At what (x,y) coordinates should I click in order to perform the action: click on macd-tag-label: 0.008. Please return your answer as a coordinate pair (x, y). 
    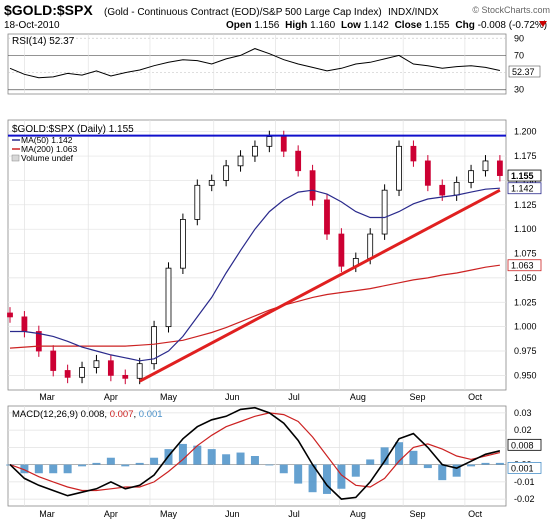
    Looking at the image, I should click on (522, 445).